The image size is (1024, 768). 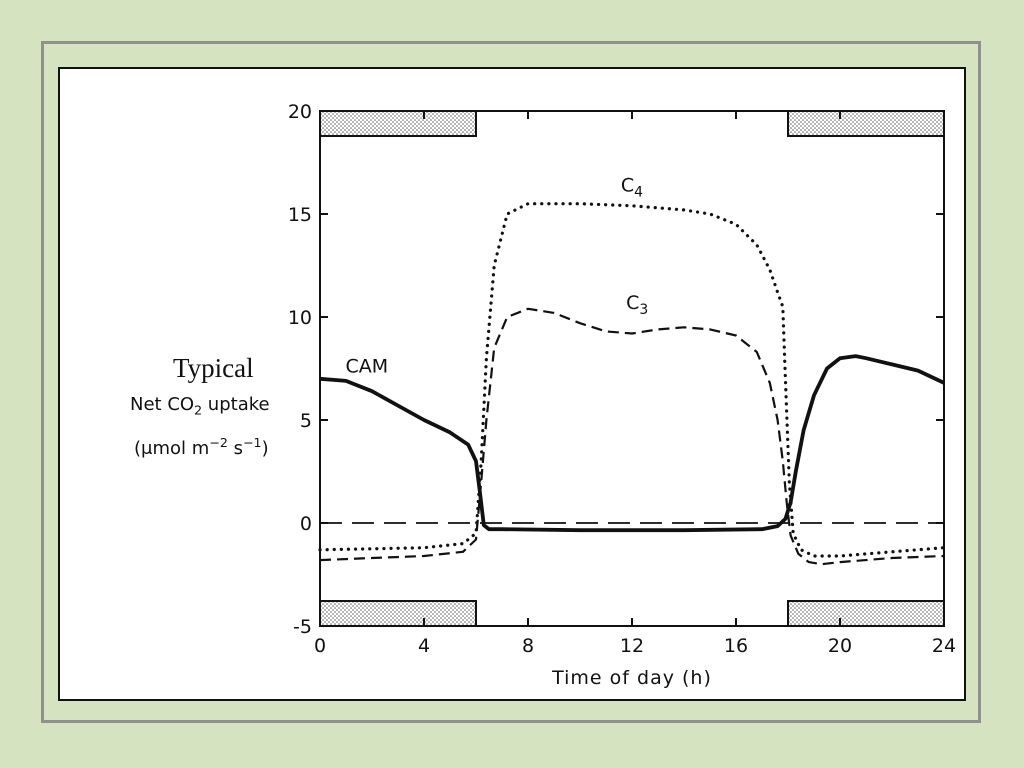 I want to click on ylabel-unit-close: ), so click(x=265, y=448).